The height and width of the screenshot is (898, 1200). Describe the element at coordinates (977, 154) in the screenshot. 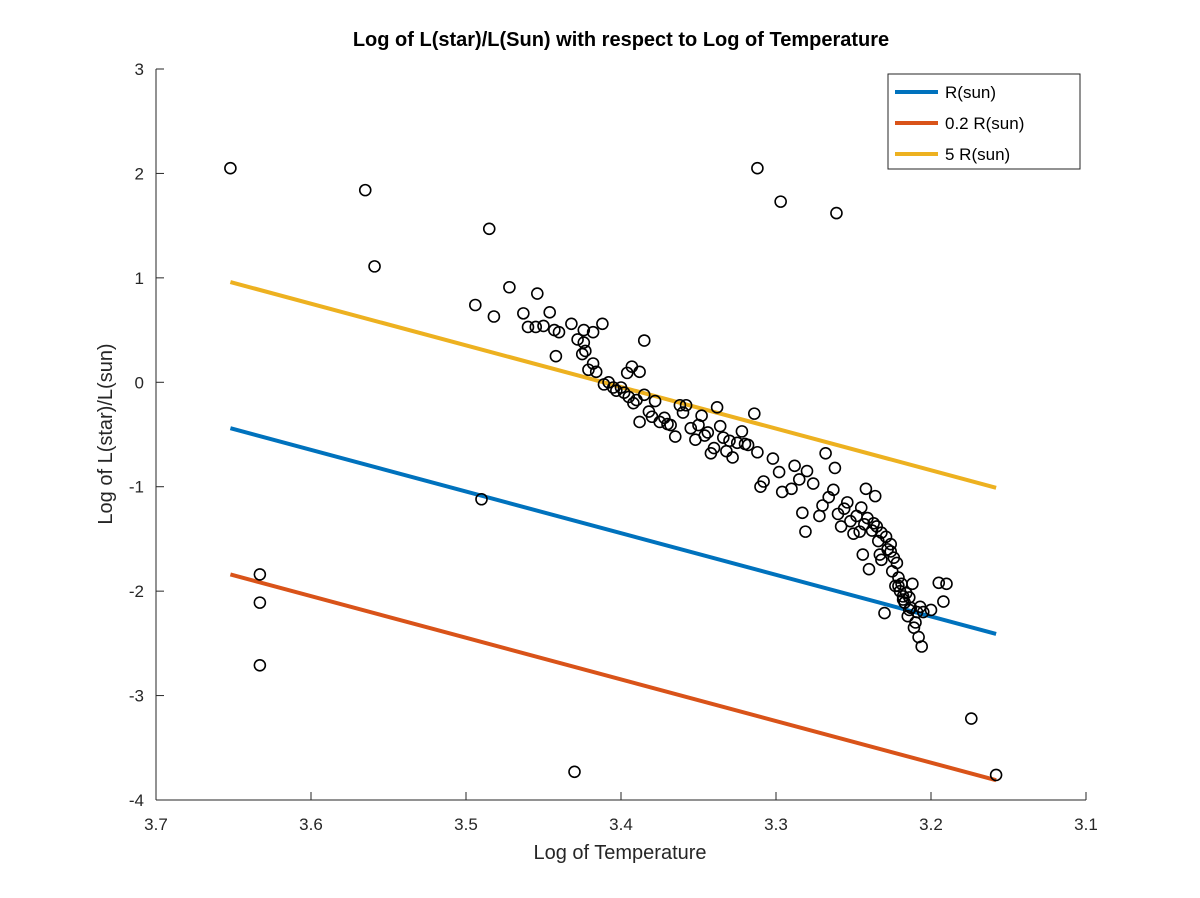

I see `legend-label: 5 R(sun)` at that location.